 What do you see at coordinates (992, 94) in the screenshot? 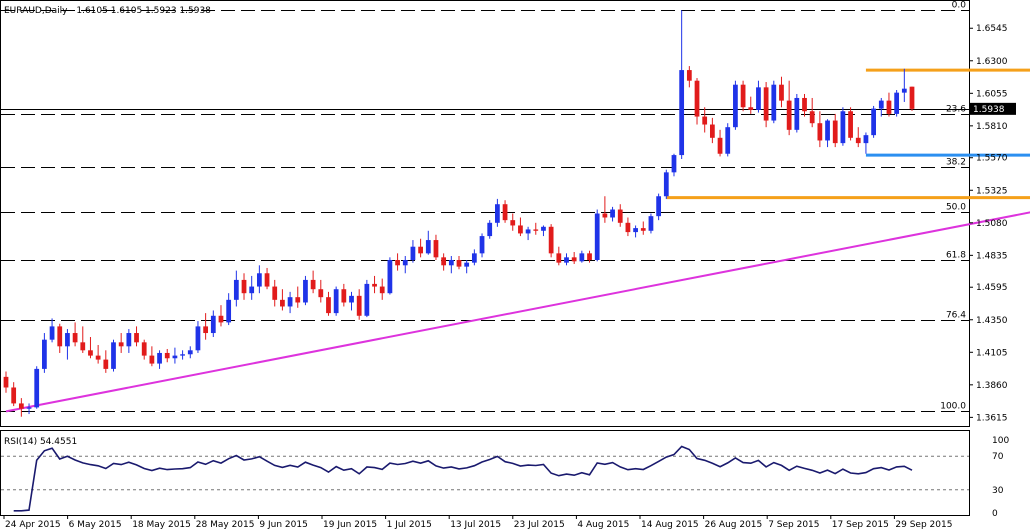
I see `price-tick-label: 1.6055` at bounding box center [992, 94].